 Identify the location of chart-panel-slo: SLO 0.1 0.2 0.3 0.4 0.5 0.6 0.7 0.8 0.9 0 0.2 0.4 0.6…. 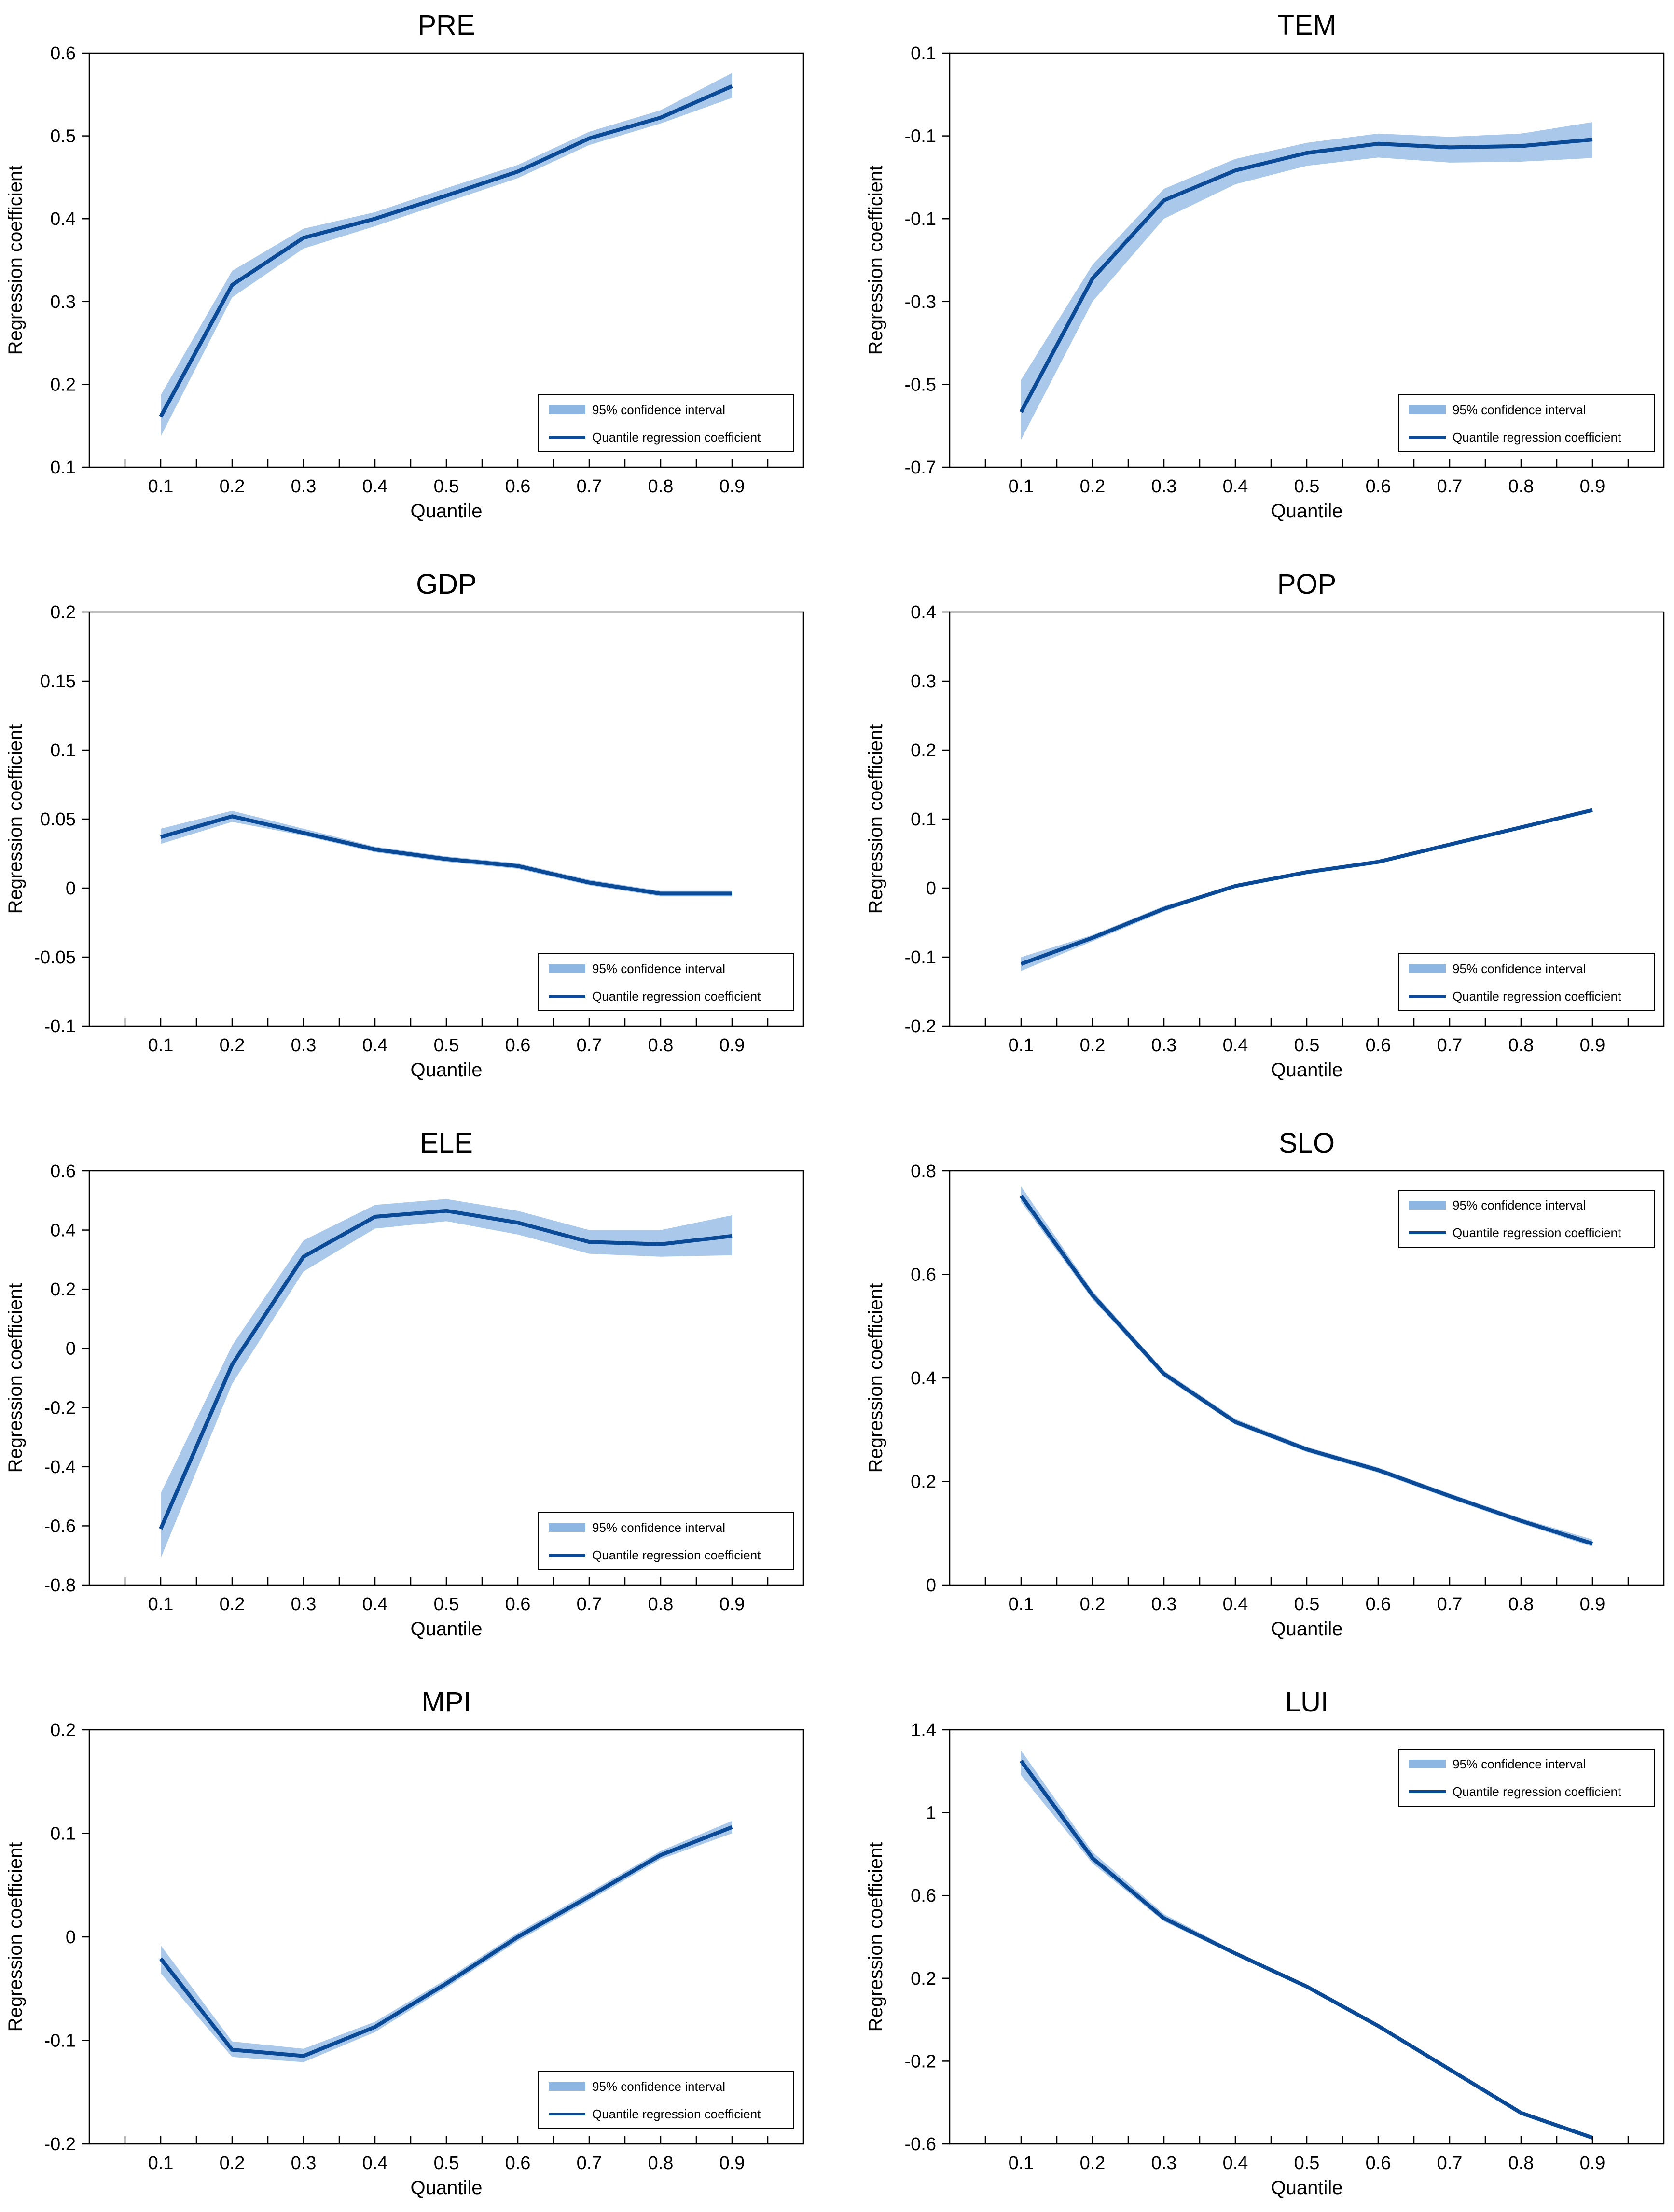
(1265, 1383).